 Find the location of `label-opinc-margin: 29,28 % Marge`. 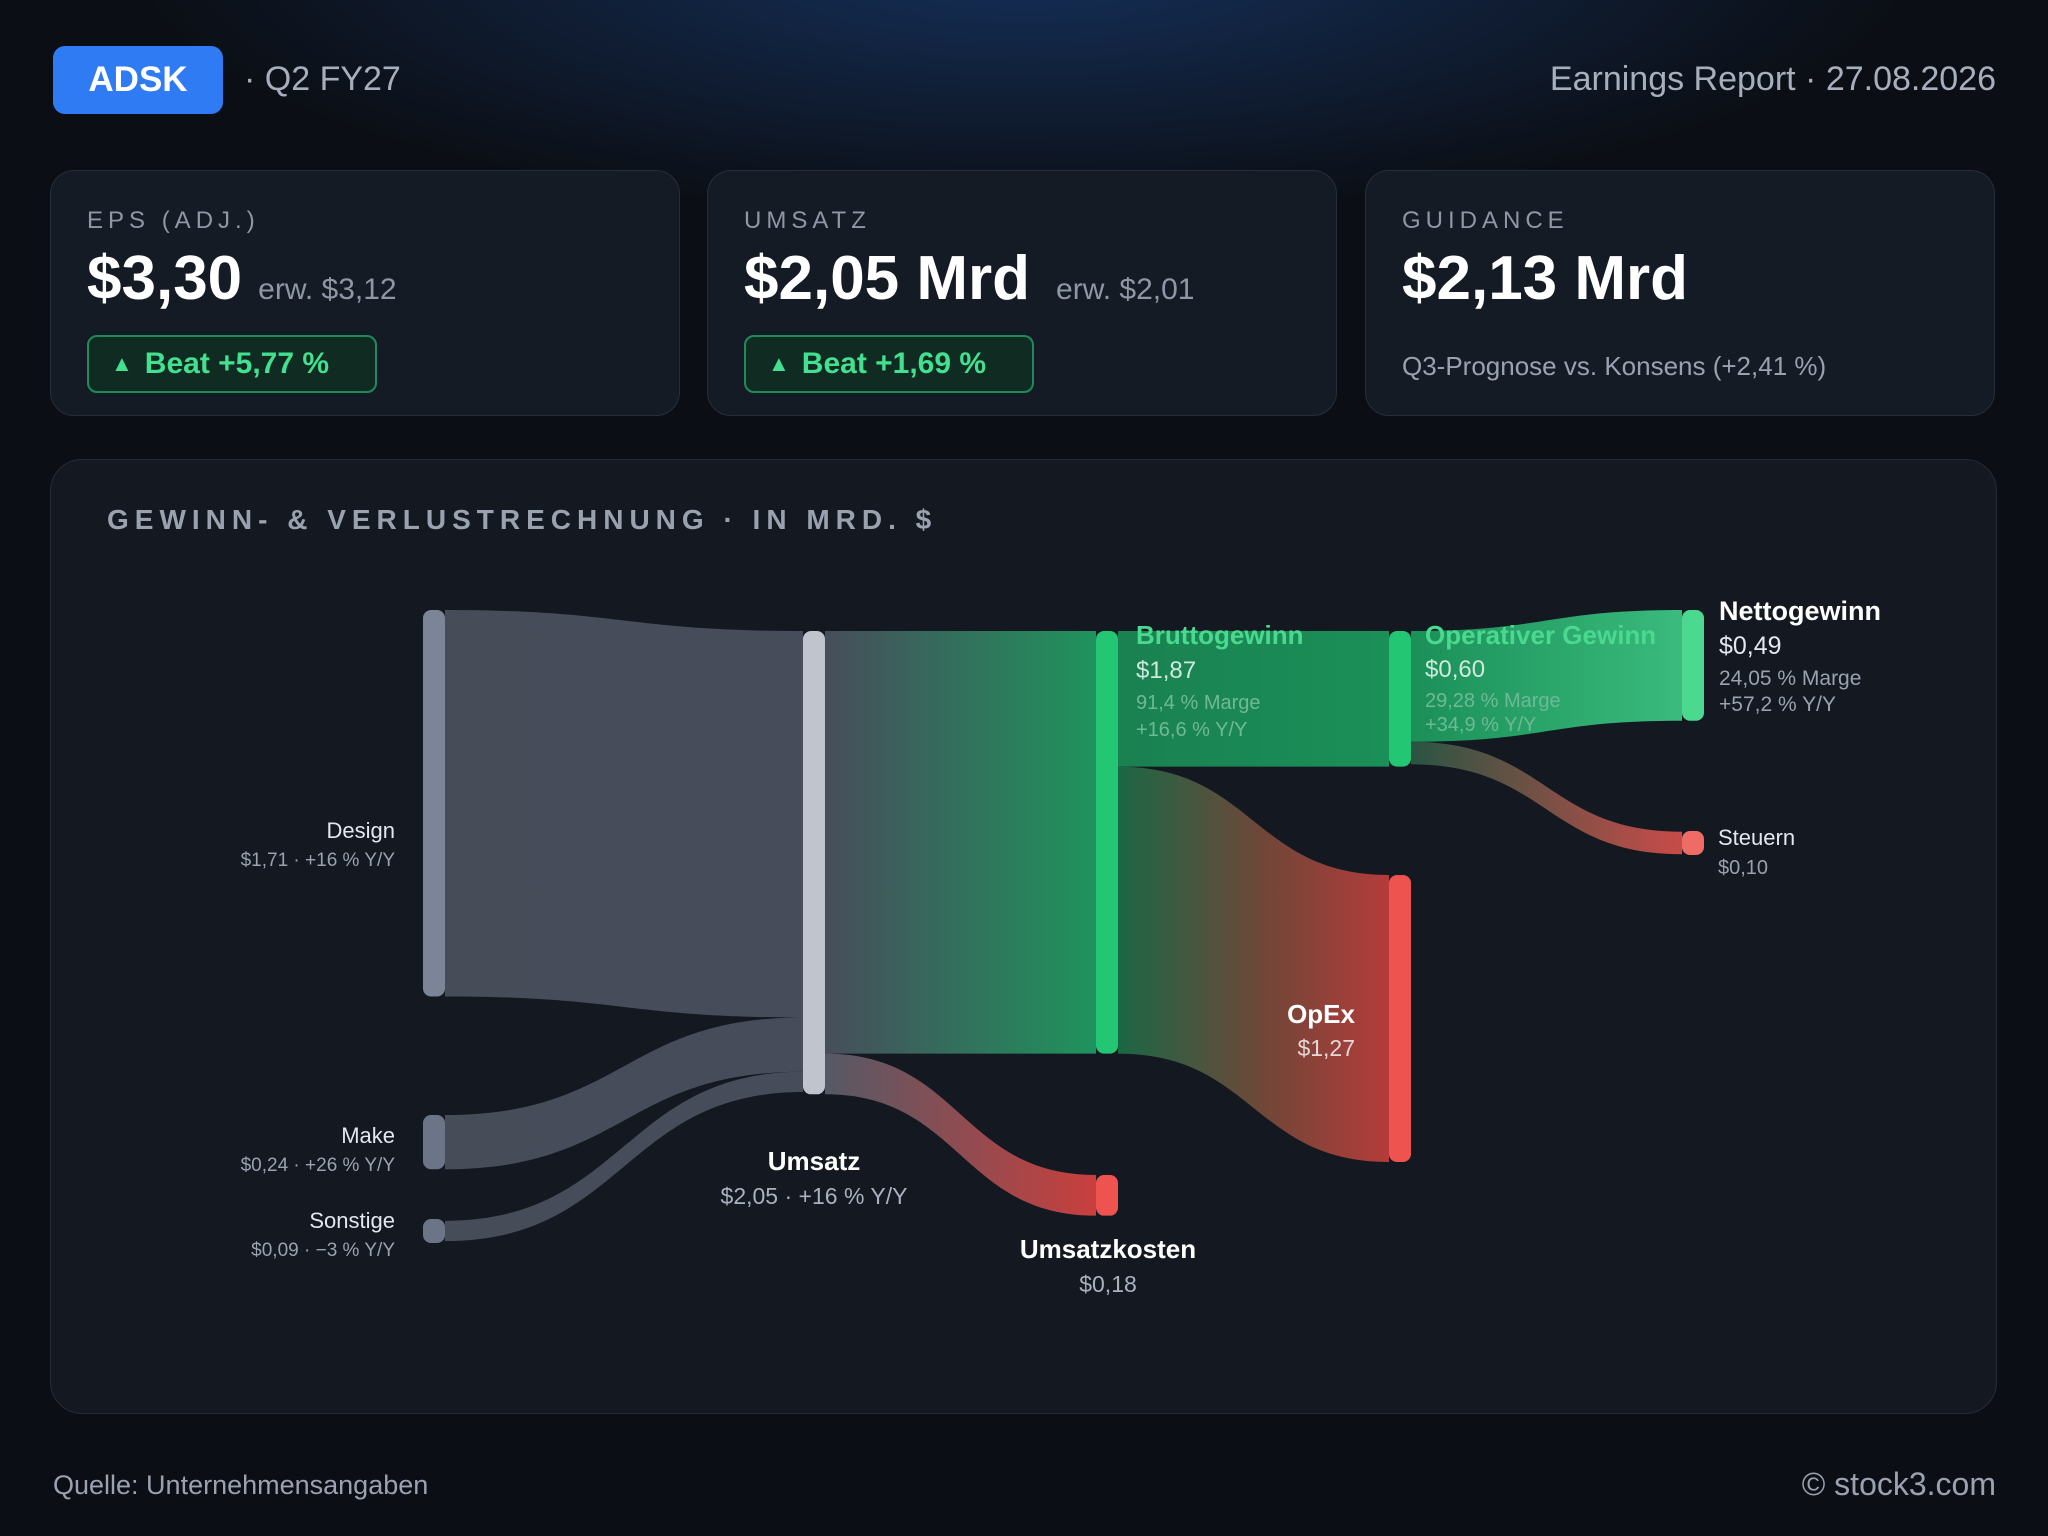

label-opinc-margin: 29,28 % Marge is located at coordinates (1493, 701).